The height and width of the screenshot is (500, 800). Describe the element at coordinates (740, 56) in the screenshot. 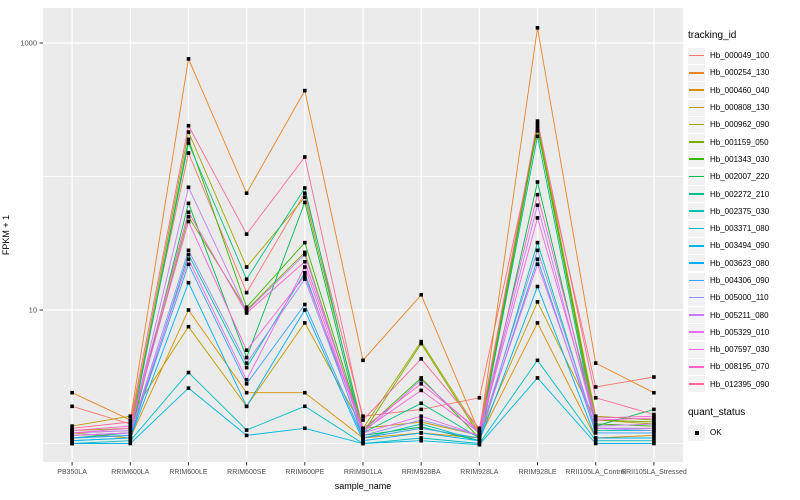

I see `legend-item-label: Hb_000049_100` at that location.